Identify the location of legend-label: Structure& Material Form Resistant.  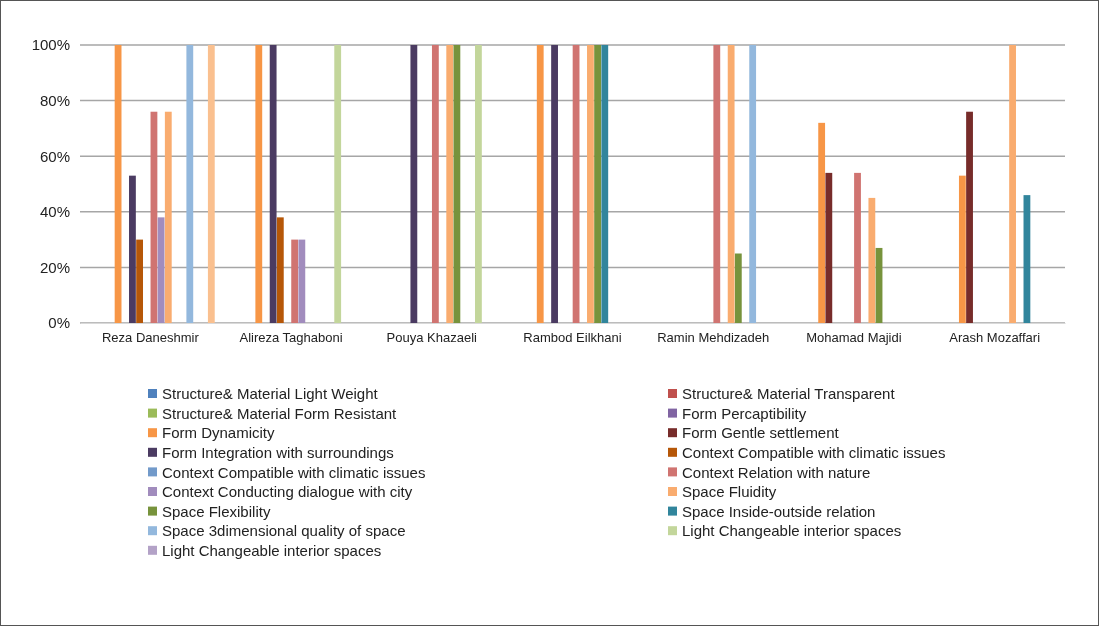
(280, 413).